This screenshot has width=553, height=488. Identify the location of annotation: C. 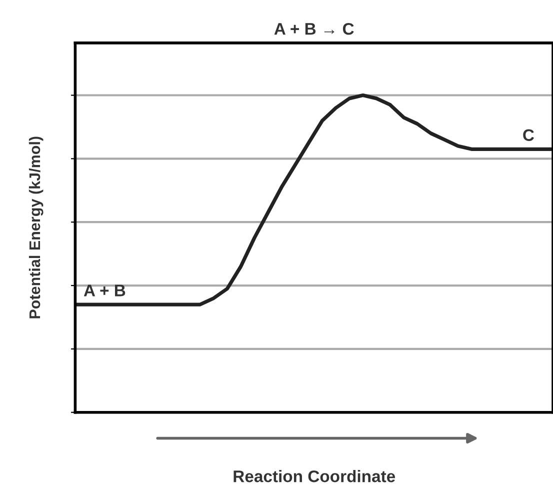
(528, 135).